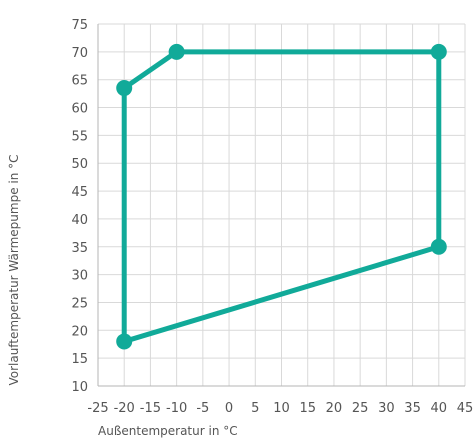 The image size is (473, 443). Describe the element at coordinates (79, 109) in the screenshot. I see `y-tick-label: 60` at that location.